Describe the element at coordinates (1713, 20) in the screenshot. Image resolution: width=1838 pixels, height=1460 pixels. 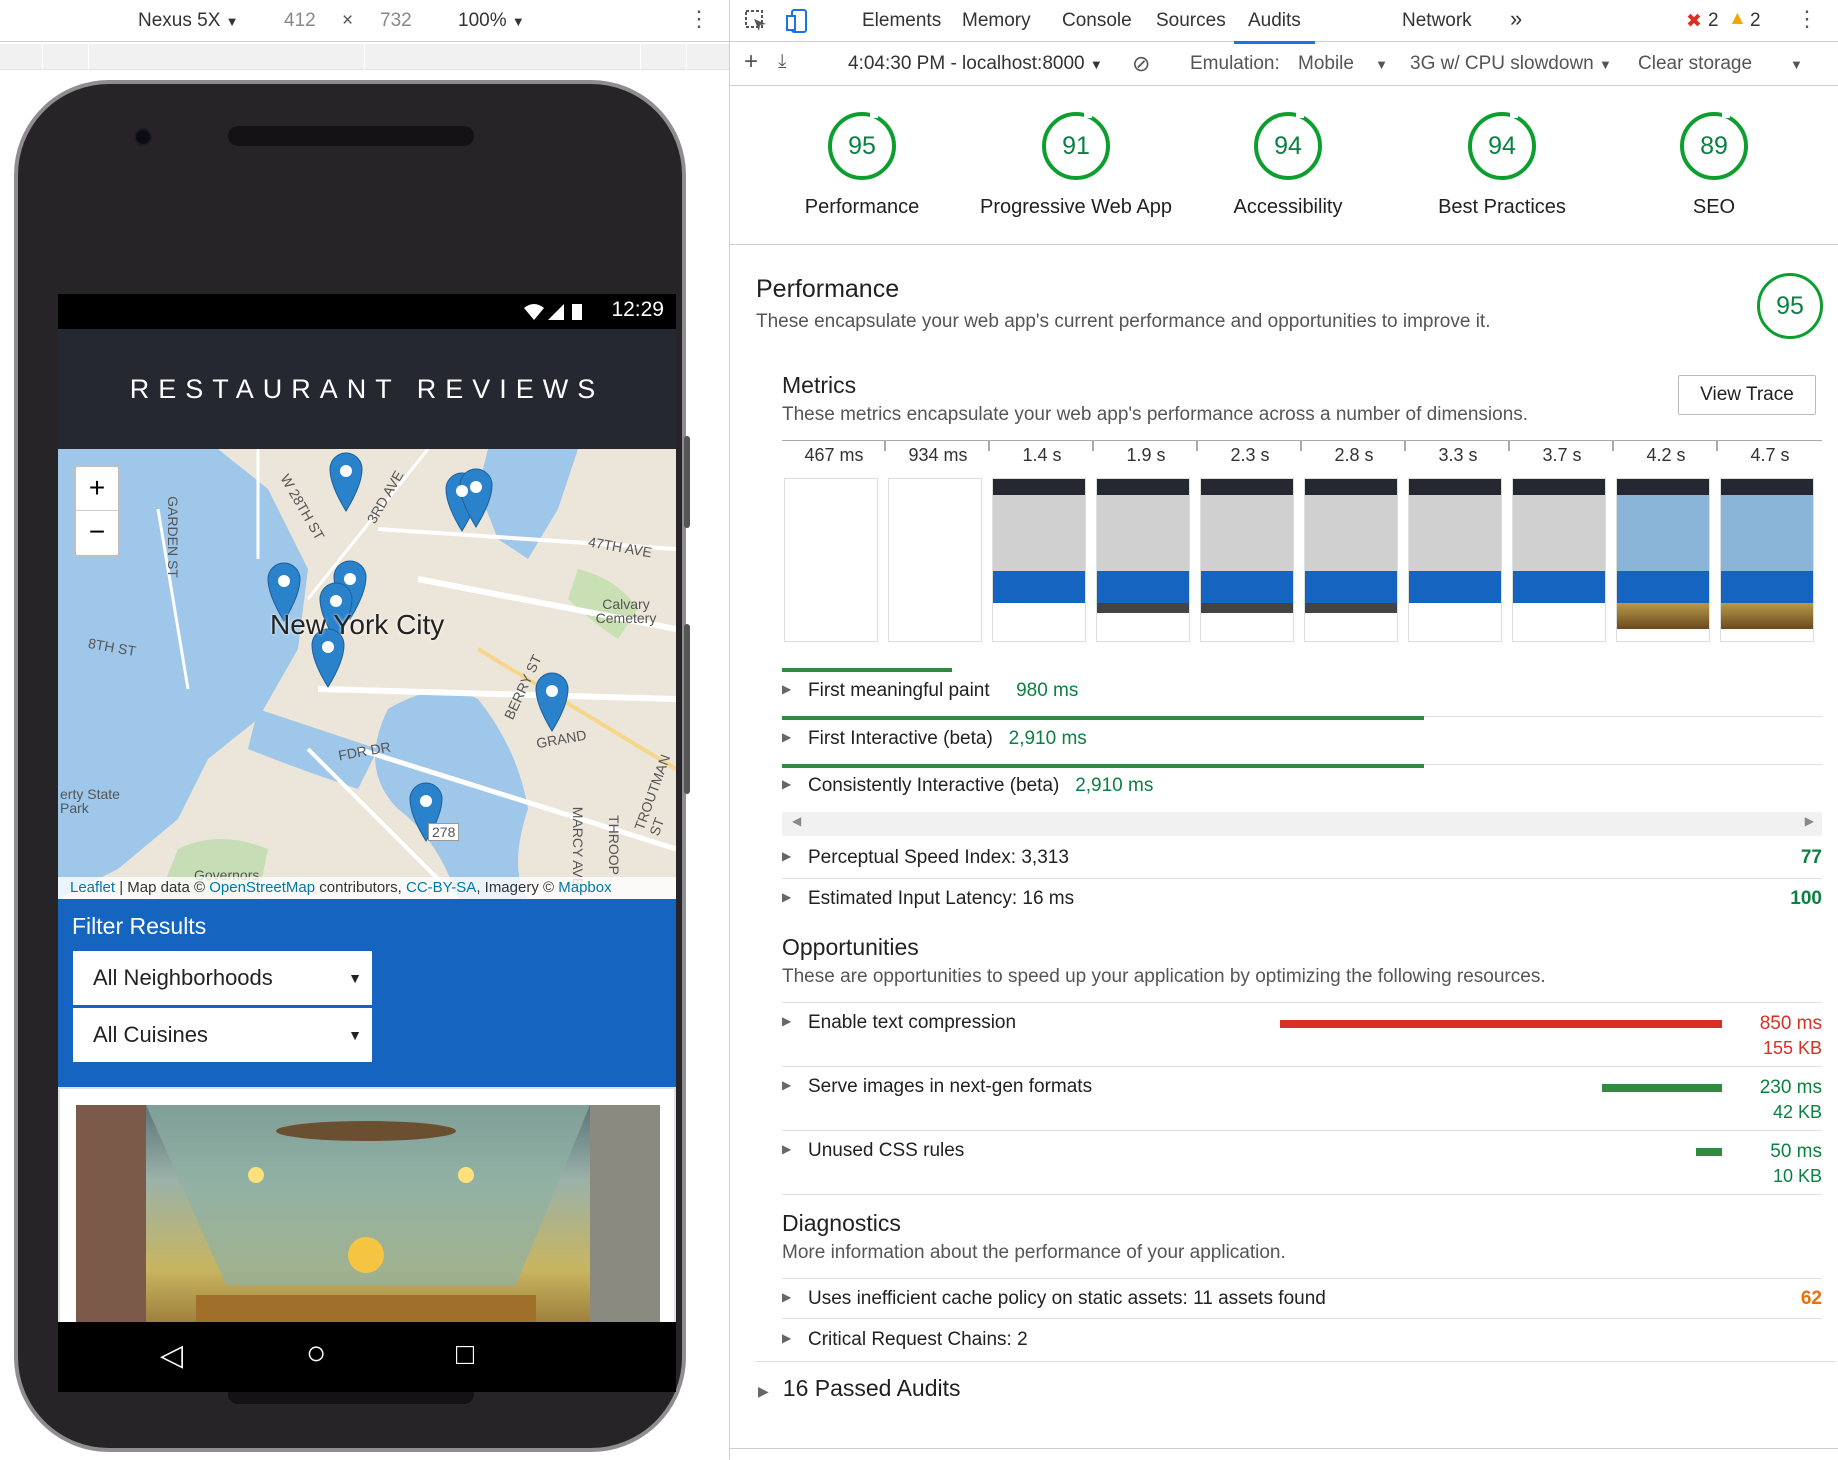
I see `error-count: 2` at that location.